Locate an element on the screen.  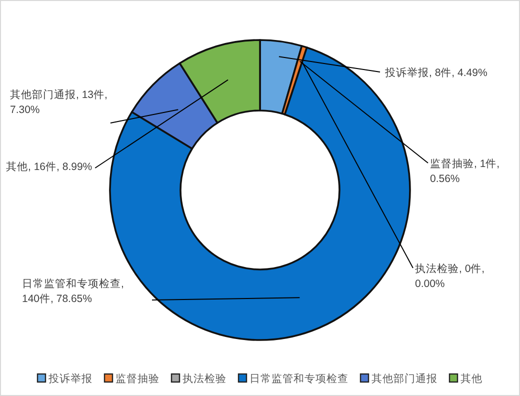
legend-label: 日常监管和专项检查 is located at coordinates (299, 378).